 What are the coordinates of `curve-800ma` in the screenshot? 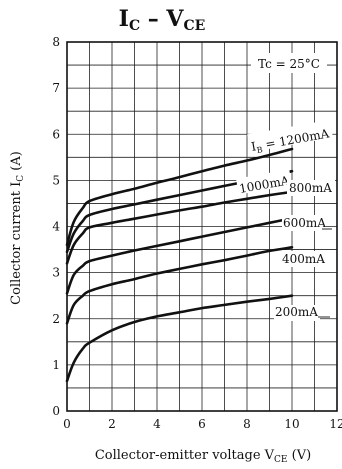 It's located at (179, 227).